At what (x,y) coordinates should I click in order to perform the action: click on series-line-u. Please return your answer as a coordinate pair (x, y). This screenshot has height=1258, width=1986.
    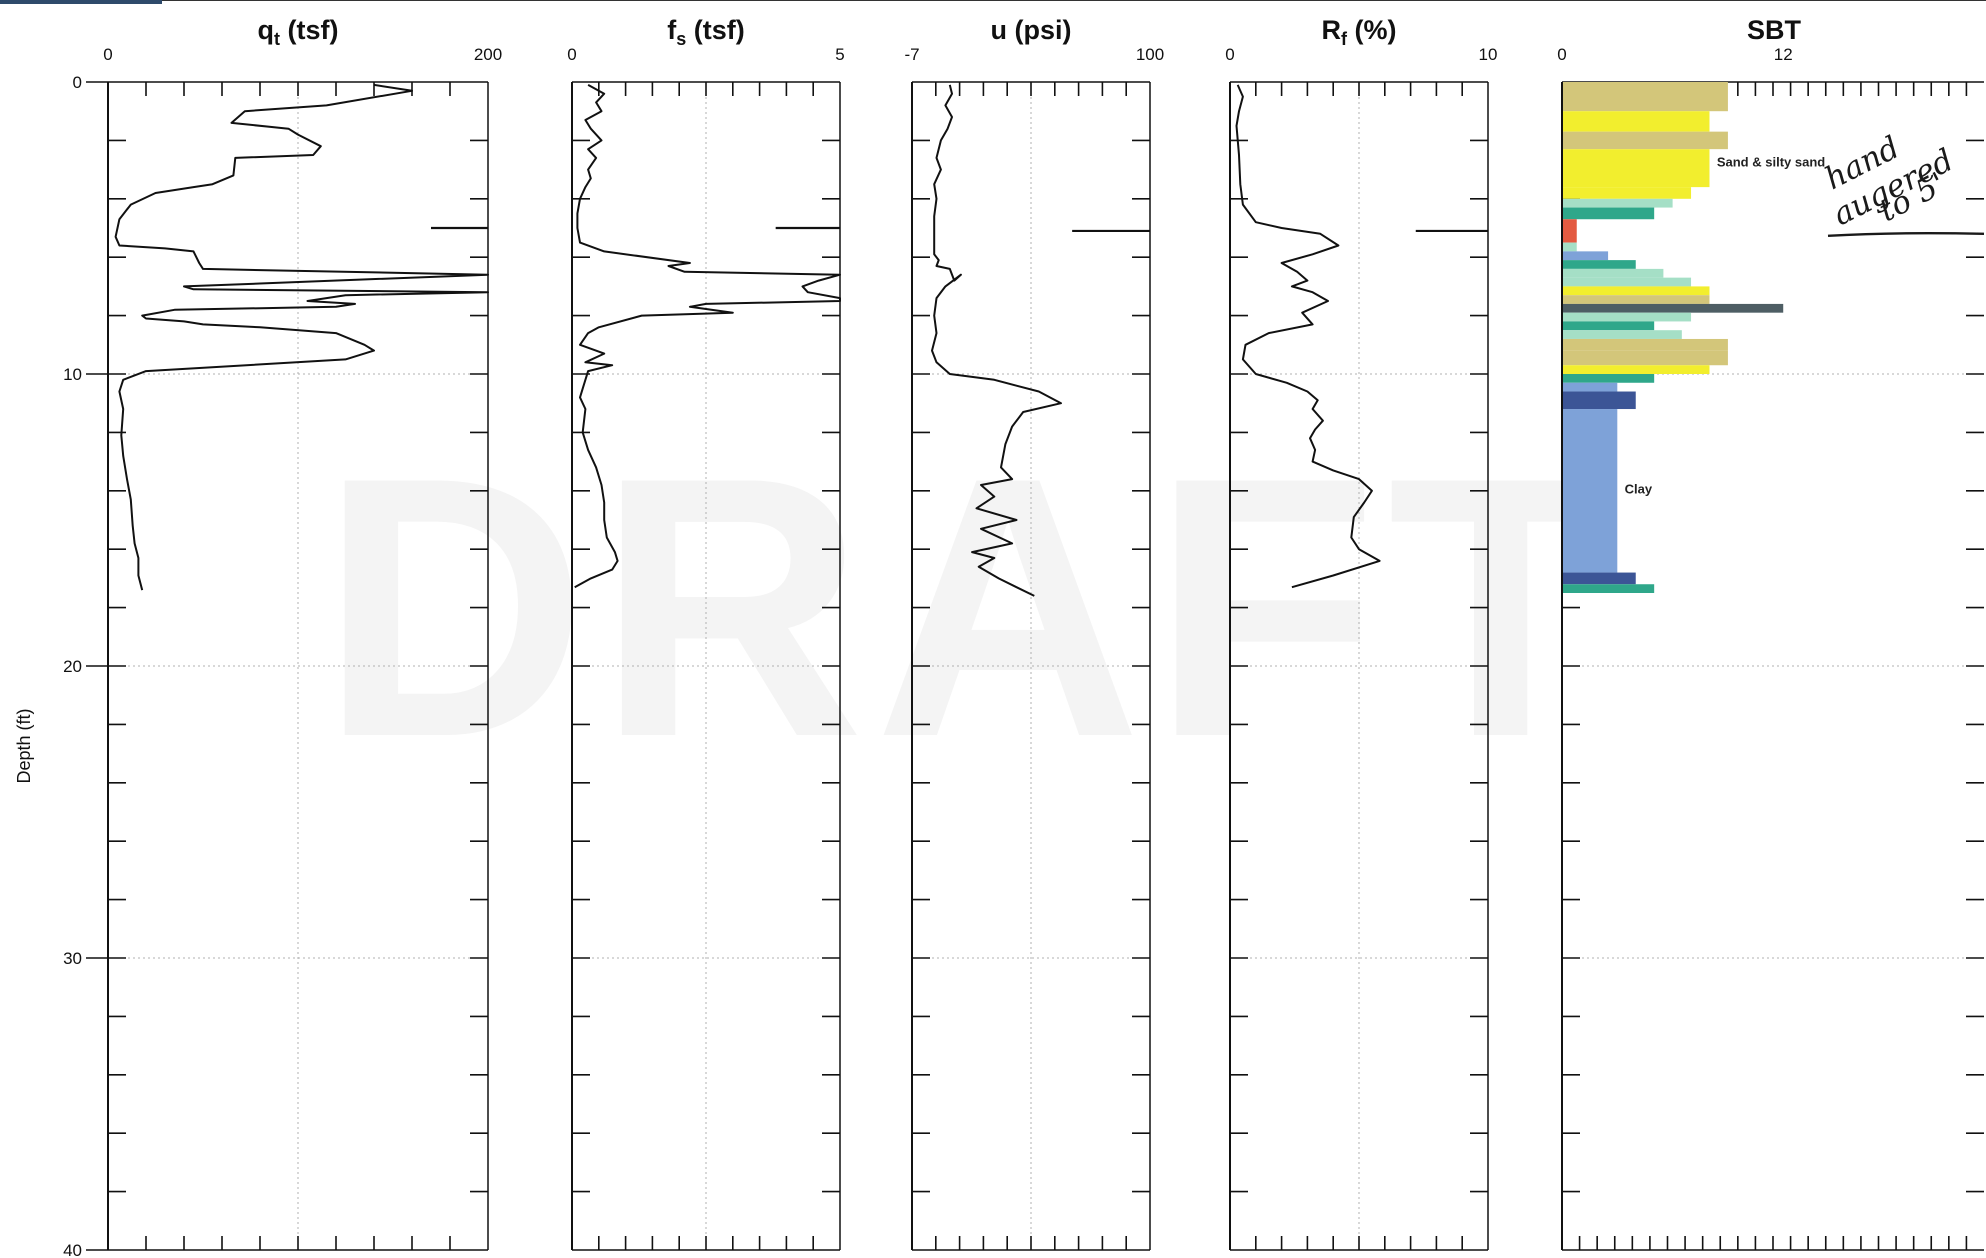
    Looking at the image, I should click on (996, 340).